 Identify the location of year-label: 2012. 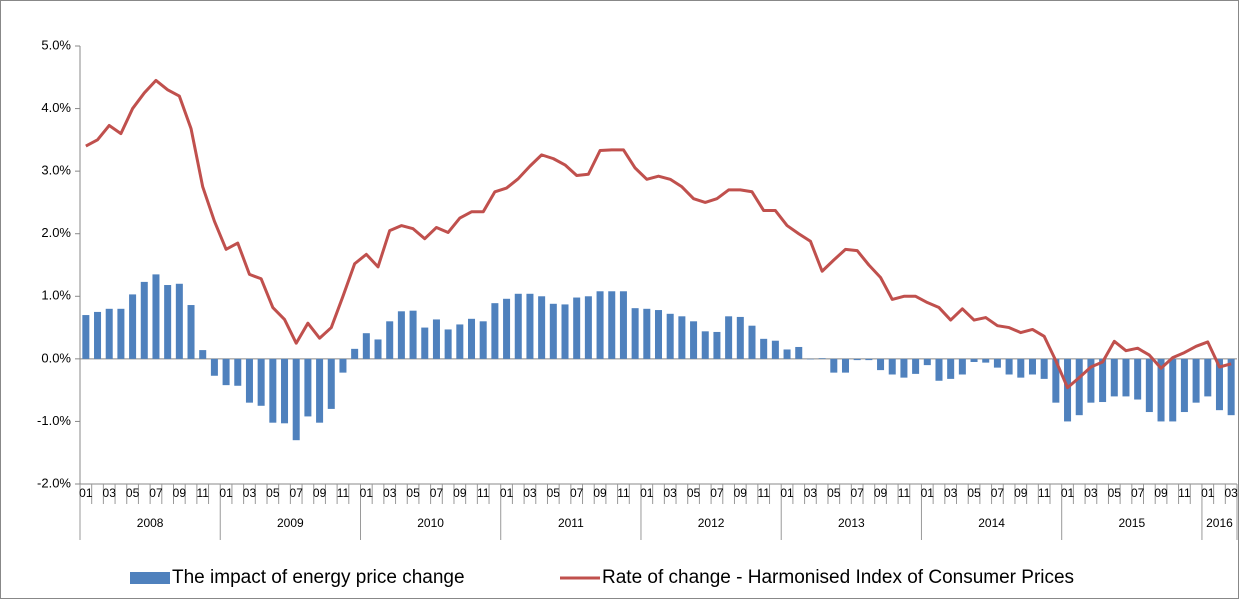
(711, 523).